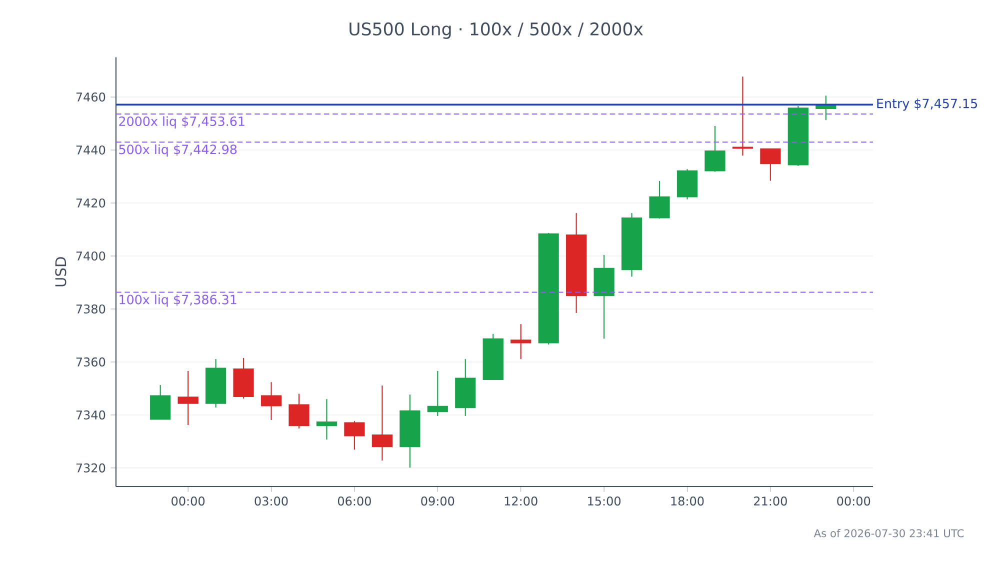  I want to click on y-tick-label: 7380, so click(91, 309).